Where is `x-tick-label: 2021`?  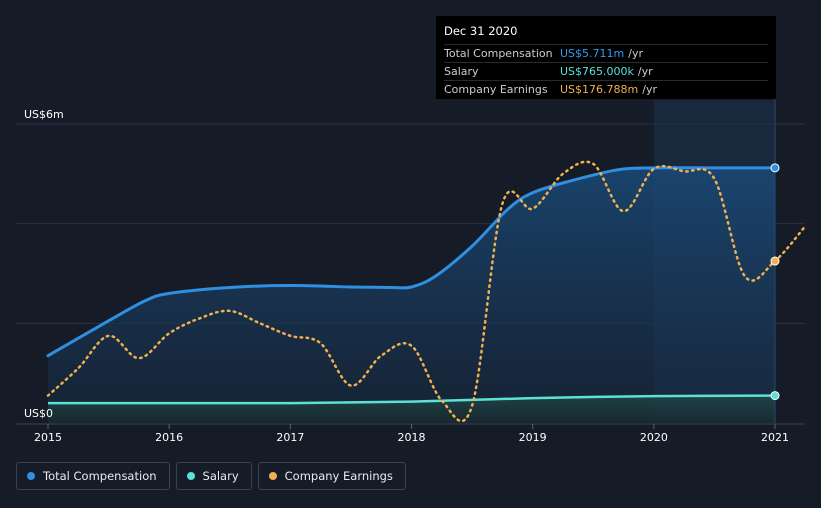
x-tick-label: 2021 is located at coordinates (775, 437).